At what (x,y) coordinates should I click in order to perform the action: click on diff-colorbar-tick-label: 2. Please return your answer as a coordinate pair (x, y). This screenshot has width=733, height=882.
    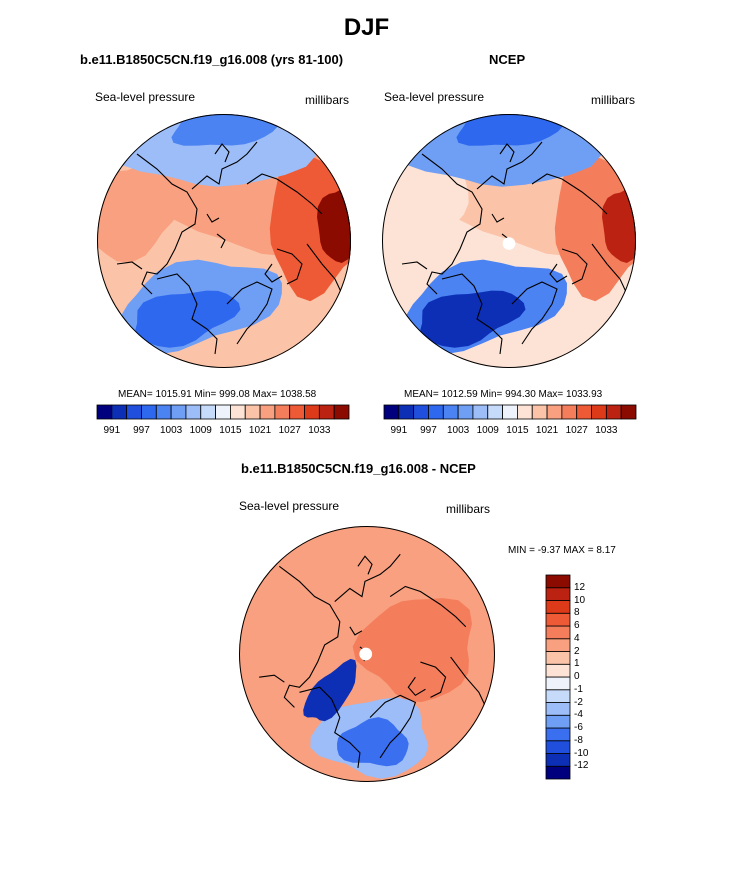
    Looking at the image, I should click on (577, 651).